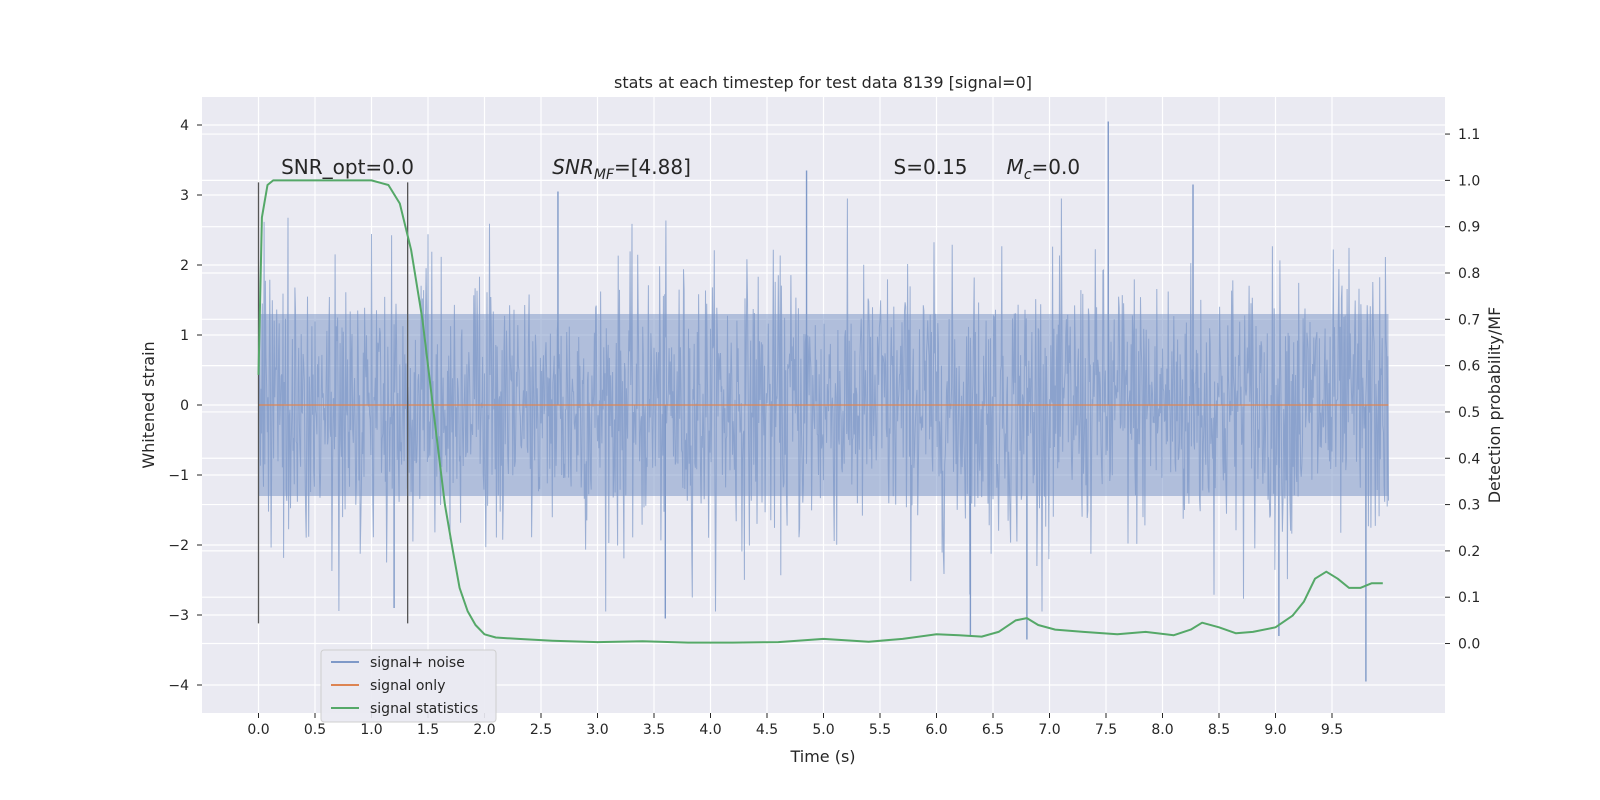 The image size is (1600, 800). Describe the element at coordinates (333, 403) in the screenshot. I see `vertical-markers` at that location.